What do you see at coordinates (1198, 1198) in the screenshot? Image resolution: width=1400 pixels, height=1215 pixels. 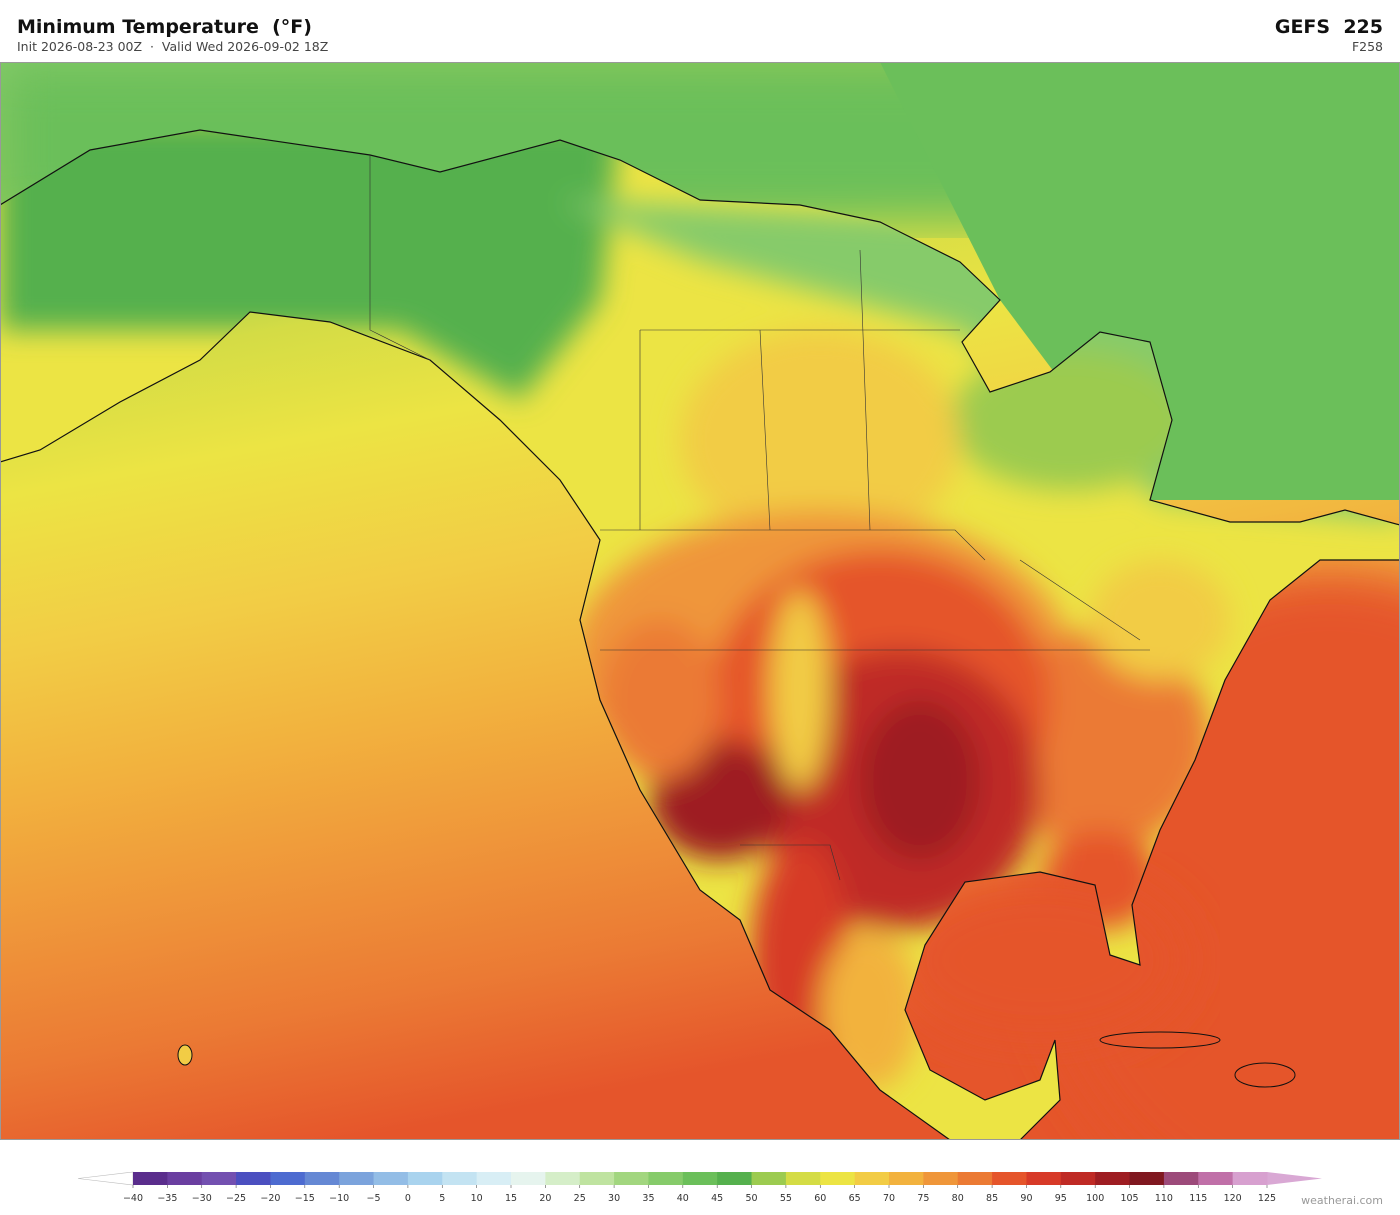 I see `colorbar-tick-label: 115` at bounding box center [1198, 1198].